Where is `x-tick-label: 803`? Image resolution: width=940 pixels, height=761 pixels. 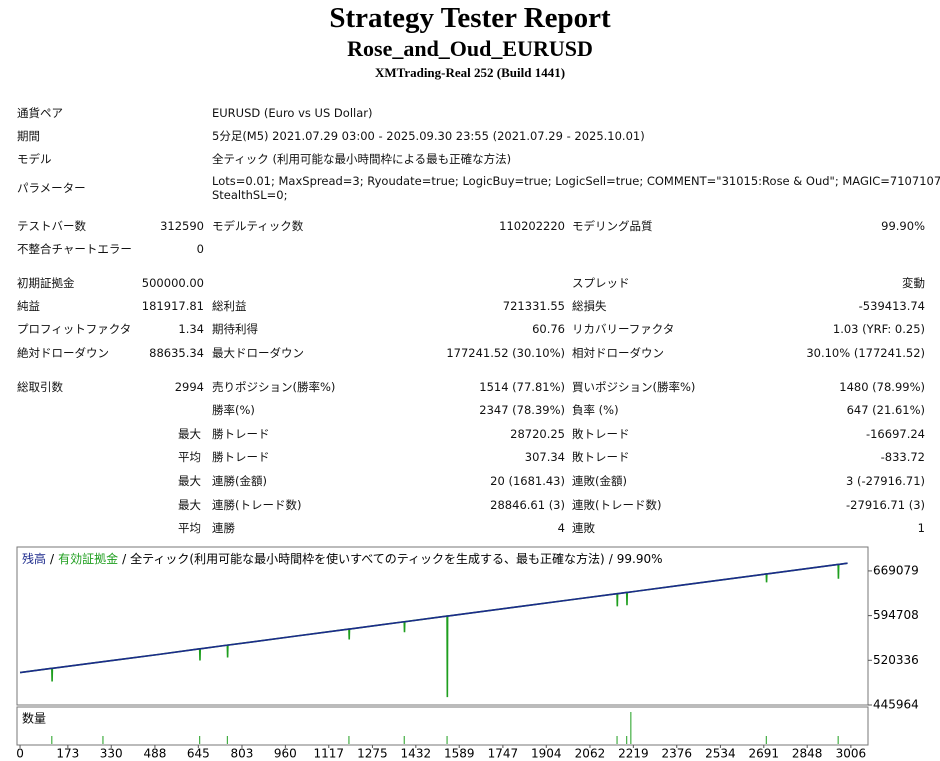 x-tick-label: 803 is located at coordinates (242, 754).